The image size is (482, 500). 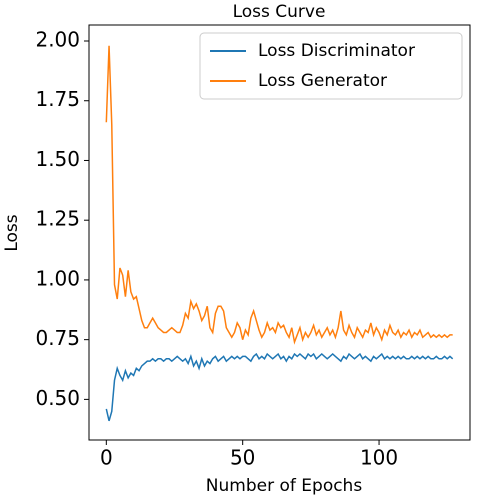 I want to click on y-tick-label: 1.00, so click(x=57, y=278).